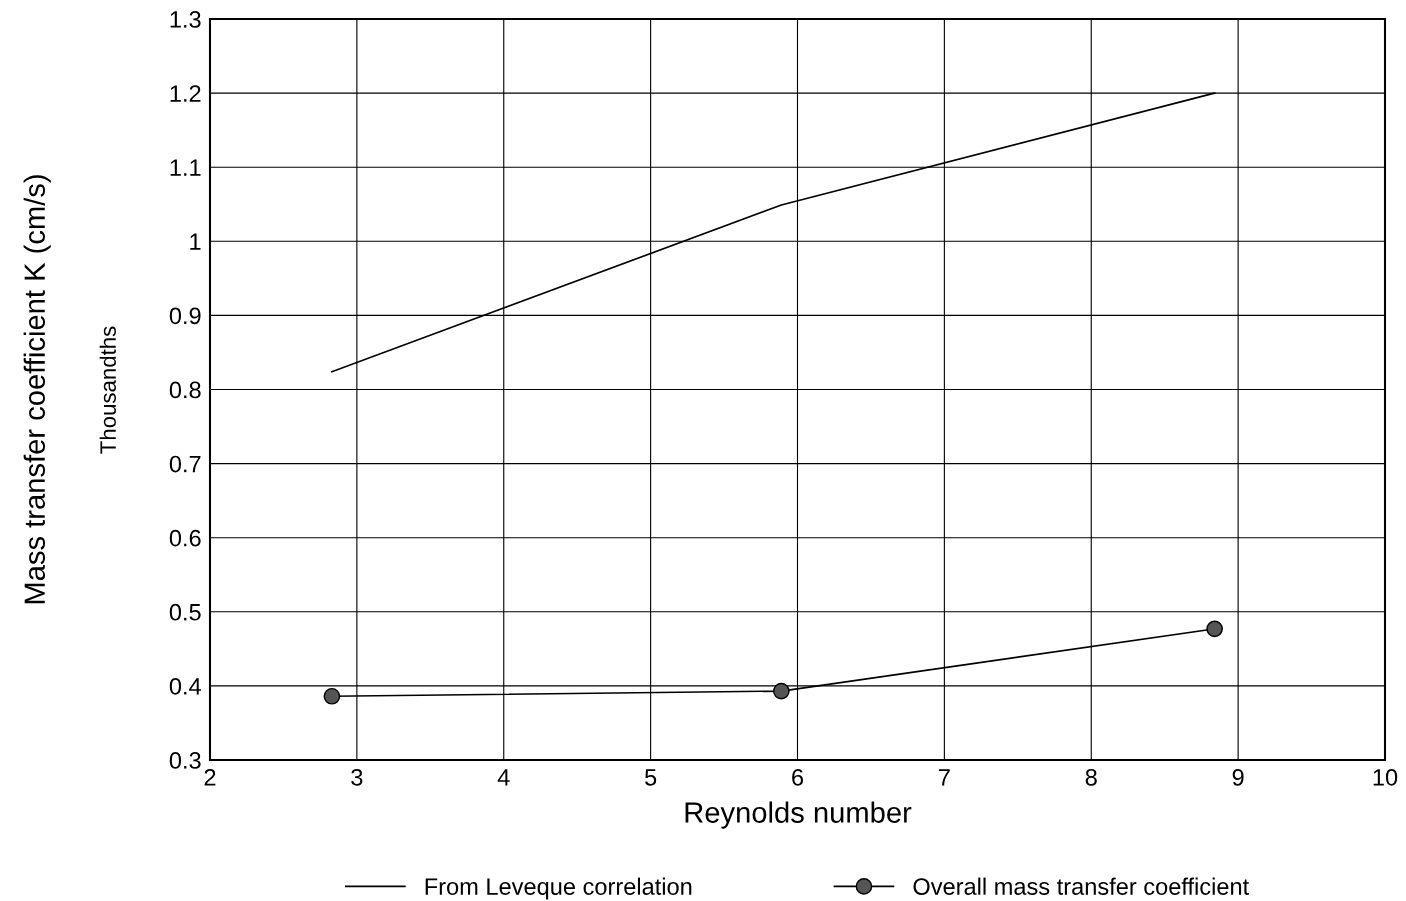 Image resolution: width=1406 pixels, height=901 pixels. I want to click on x-tick-label: 4, so click(503, 777).